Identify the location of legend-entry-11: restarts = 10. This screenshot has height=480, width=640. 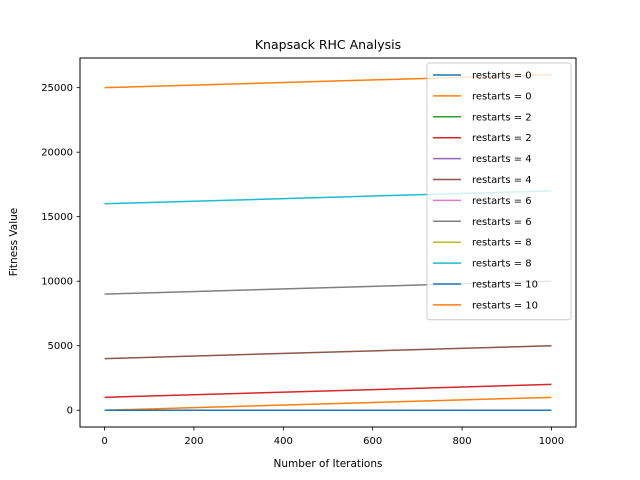
(505, 305).